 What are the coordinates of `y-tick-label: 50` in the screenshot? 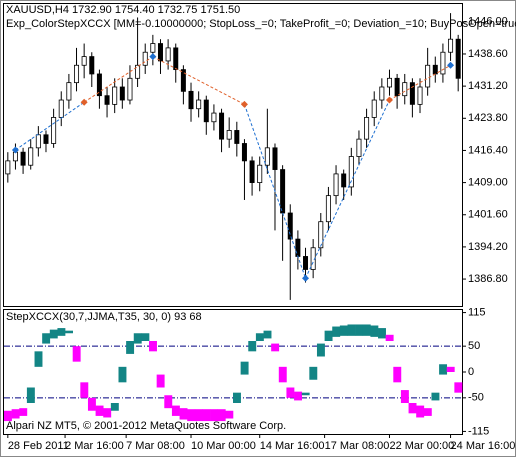 It's located at (474, 346).